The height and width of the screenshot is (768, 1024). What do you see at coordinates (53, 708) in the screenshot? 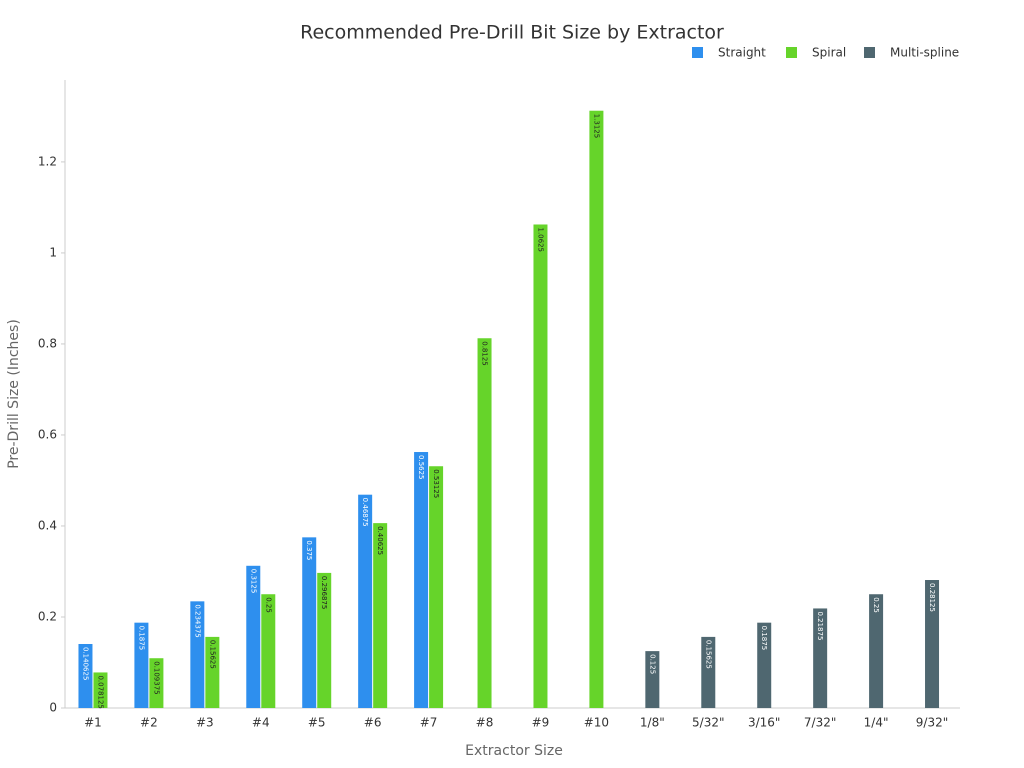
I see `y-tick-label: 0` at bounding box center [53, 708].